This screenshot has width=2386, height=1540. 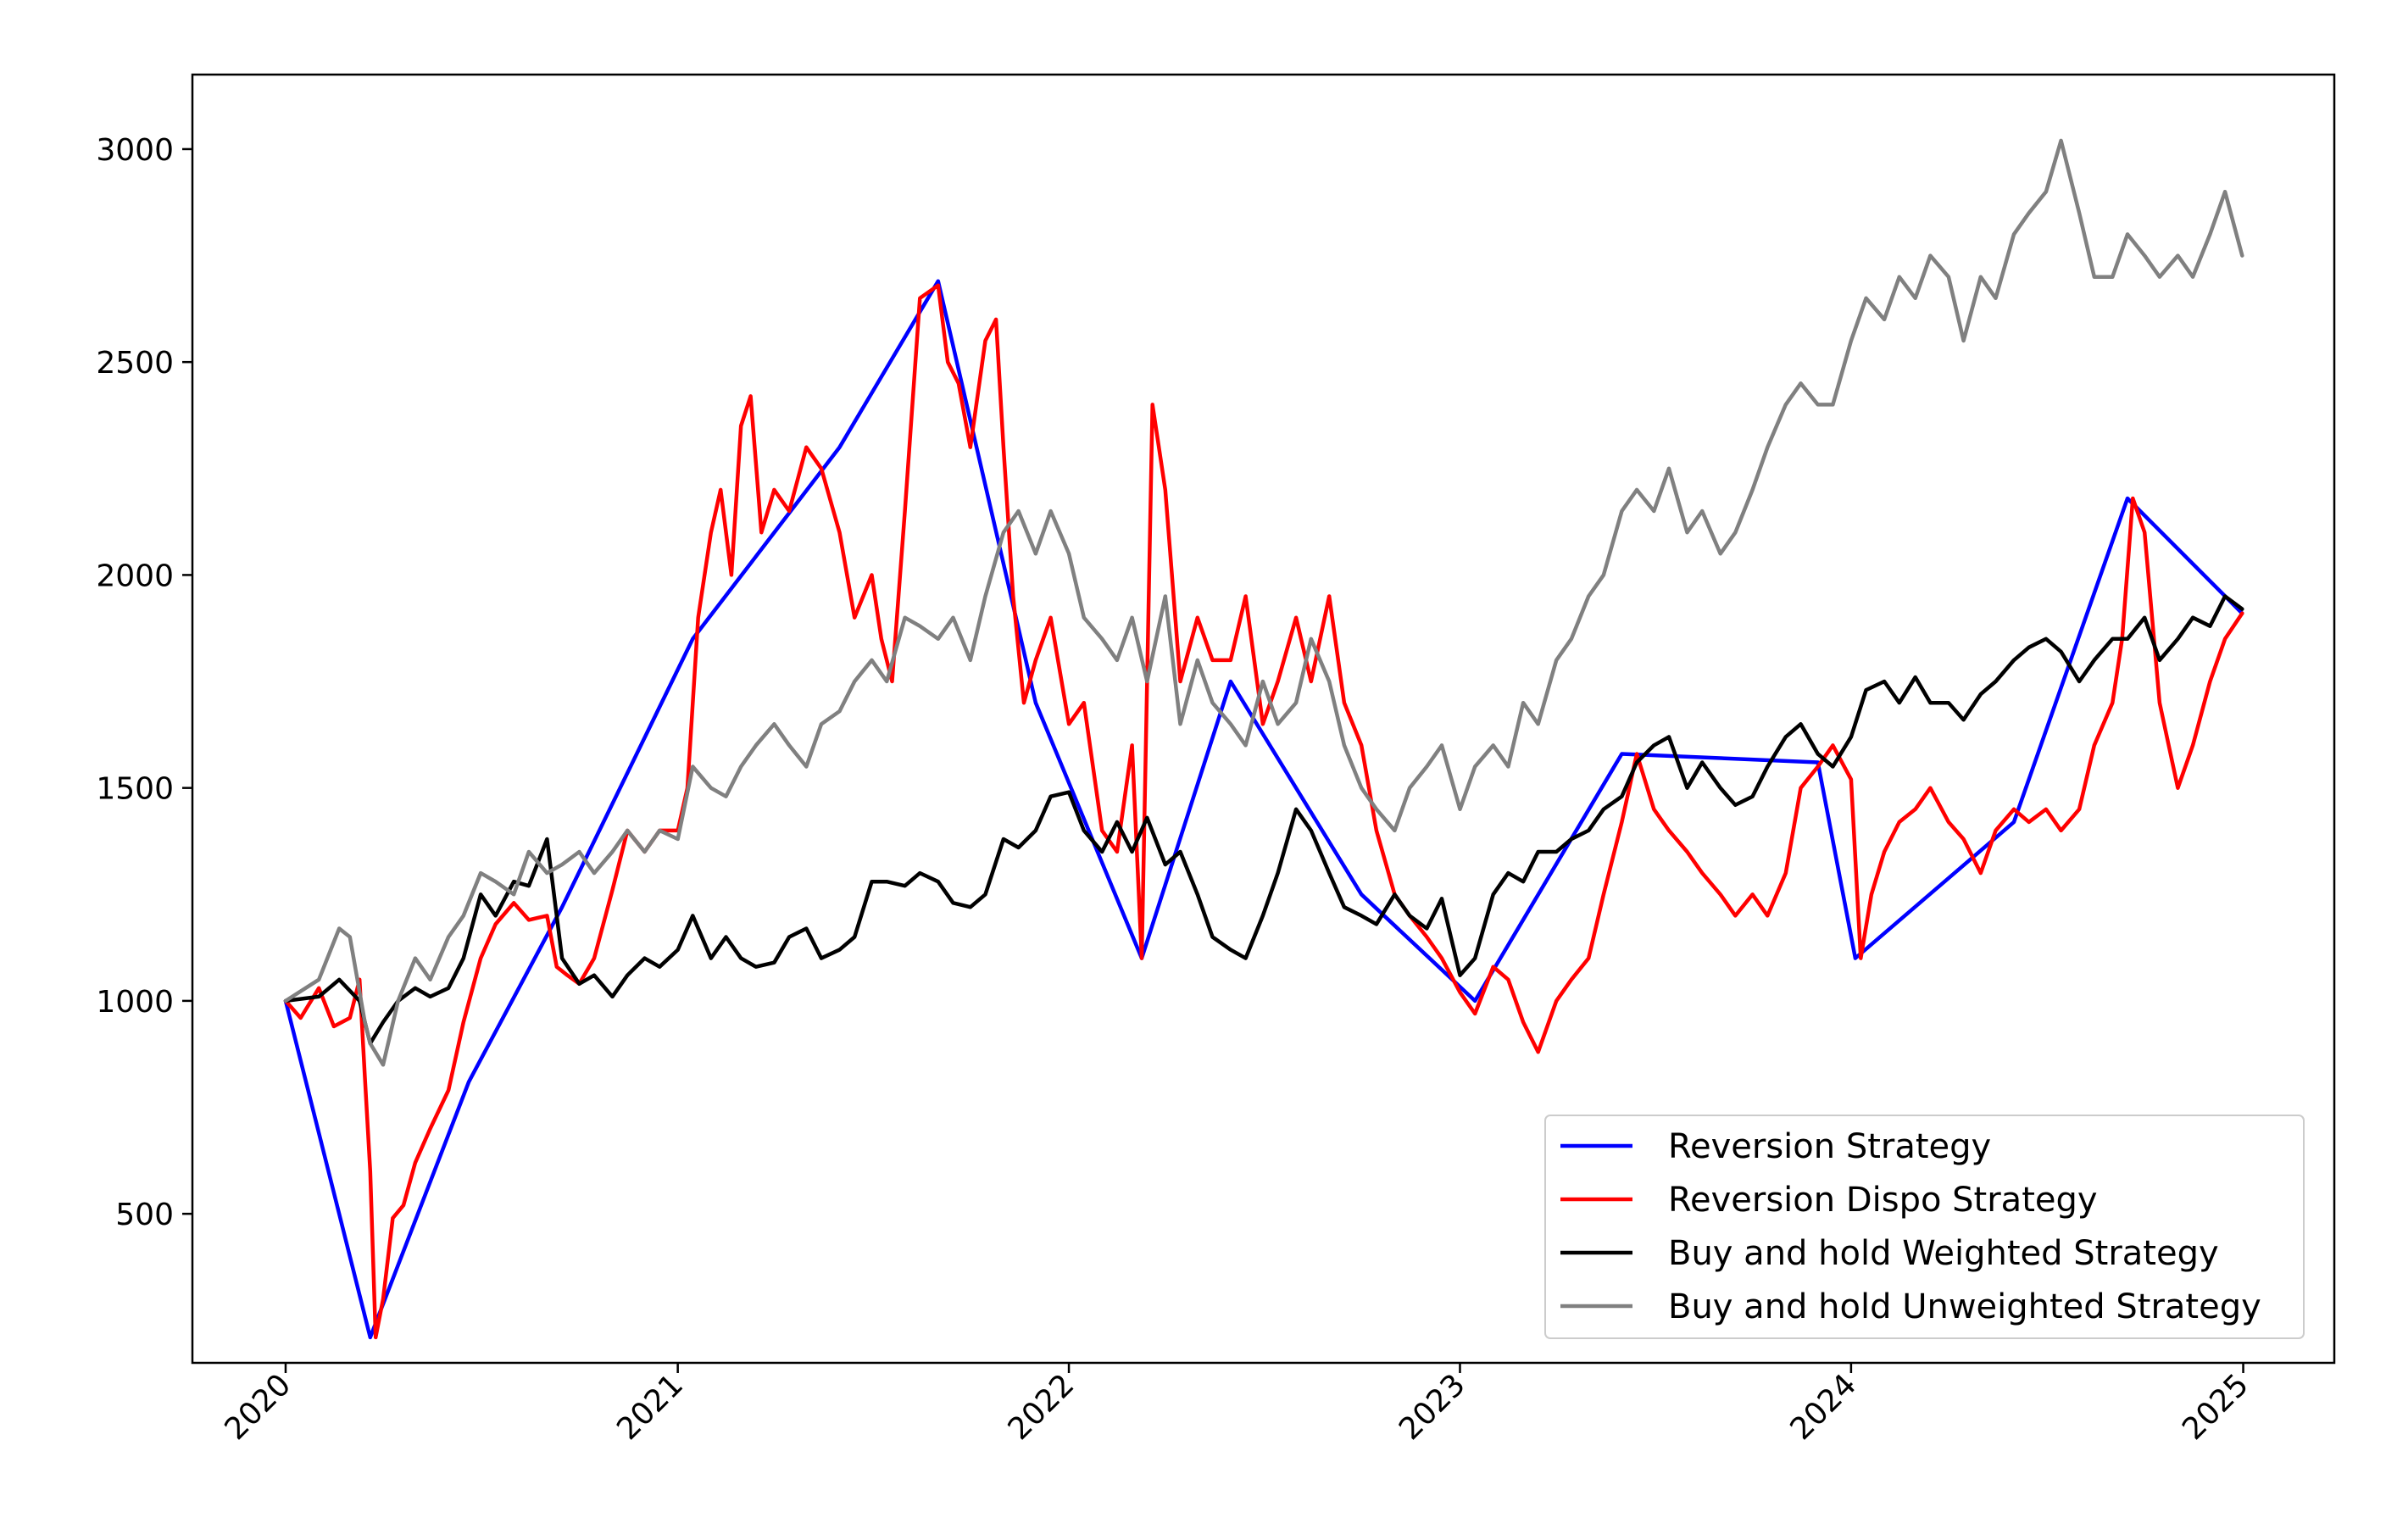 What do you see at coordinates (1237, 1405) in the screenshot?
I see `x-axis: 2020 2021 2022 2023 2024 2025` at bounding box center [1237, 1405].